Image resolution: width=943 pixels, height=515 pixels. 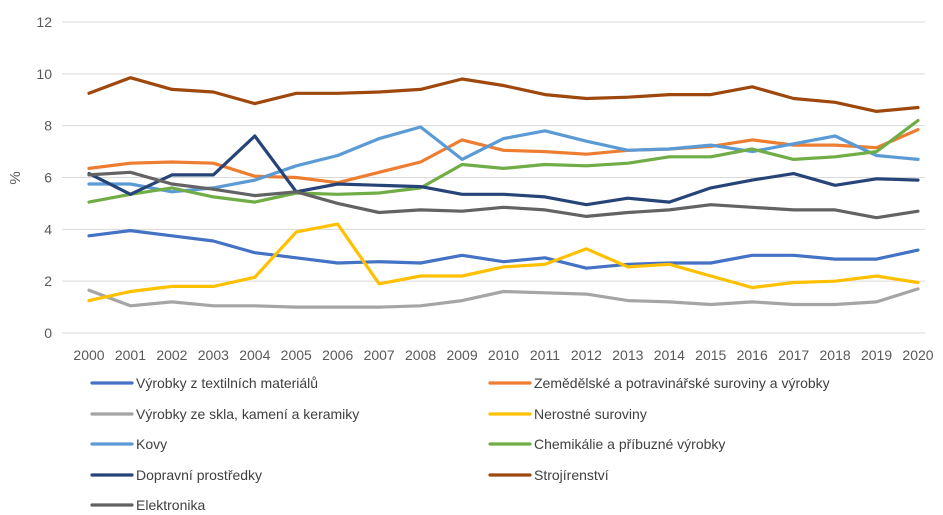 I want to click on x-tick-label: 2008, so click(x=420, y=355).